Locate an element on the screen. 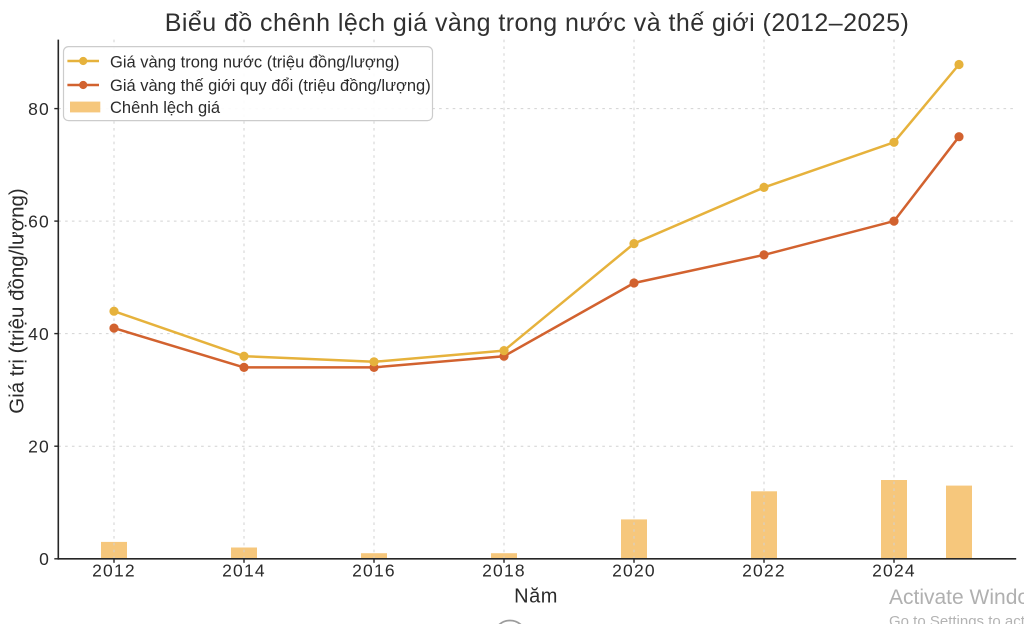 This screenshot has height=624, width=1024. svg-text: Năm is located at coordinates (536, 597).